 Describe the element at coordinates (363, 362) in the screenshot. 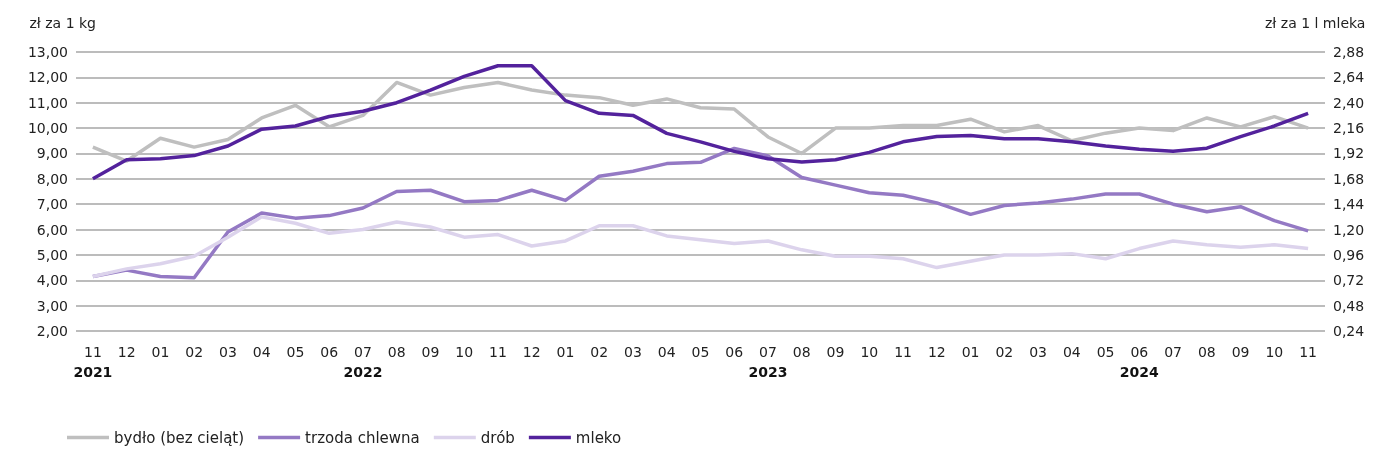

I see `x-tick-label: 07 2022` at that location.